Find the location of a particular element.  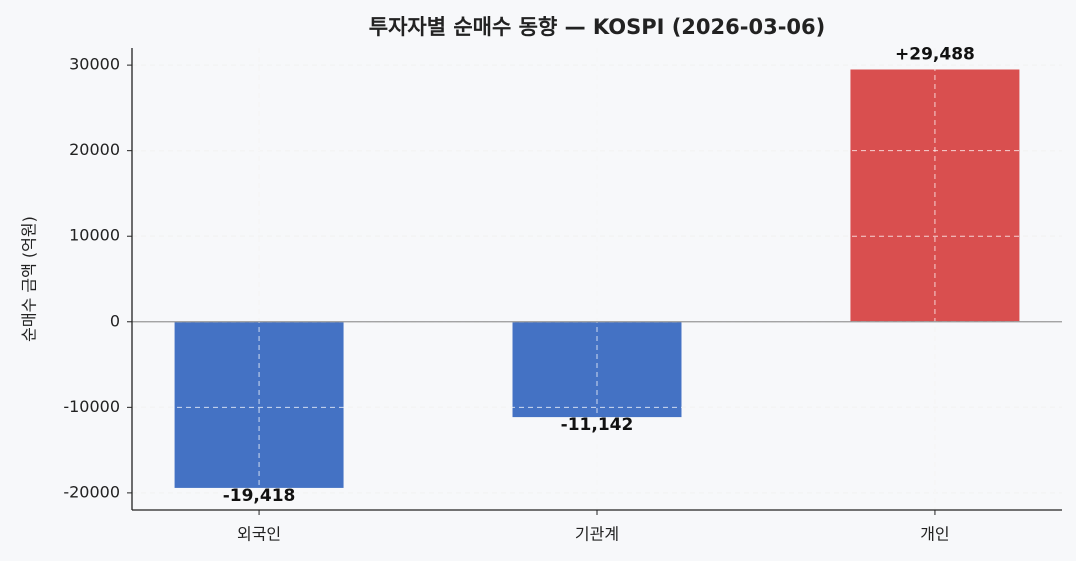

x-tick-label: 개인 is located at coordinates (934, 534).